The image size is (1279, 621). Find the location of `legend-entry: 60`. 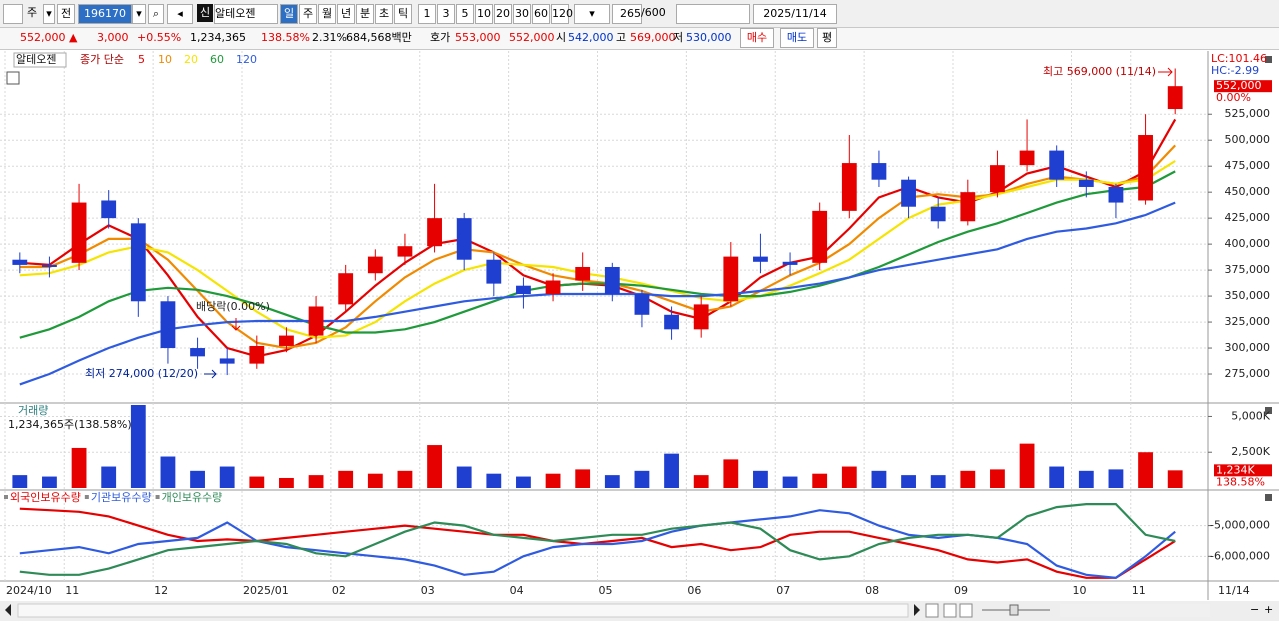

legend-entry: 60 is located at coordinates (217, 59).